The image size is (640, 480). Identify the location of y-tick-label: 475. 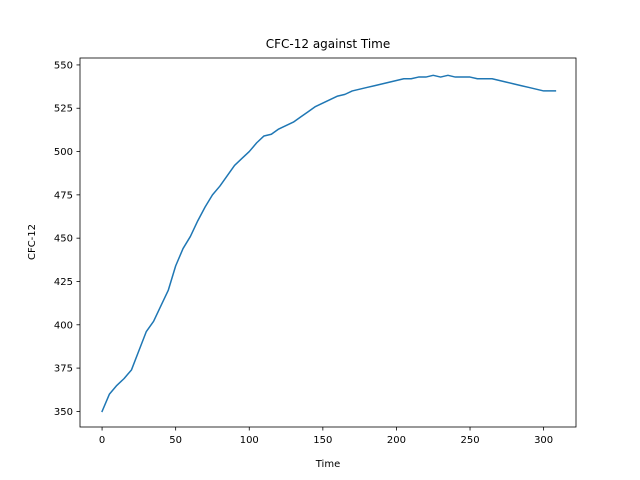
(63, 195).